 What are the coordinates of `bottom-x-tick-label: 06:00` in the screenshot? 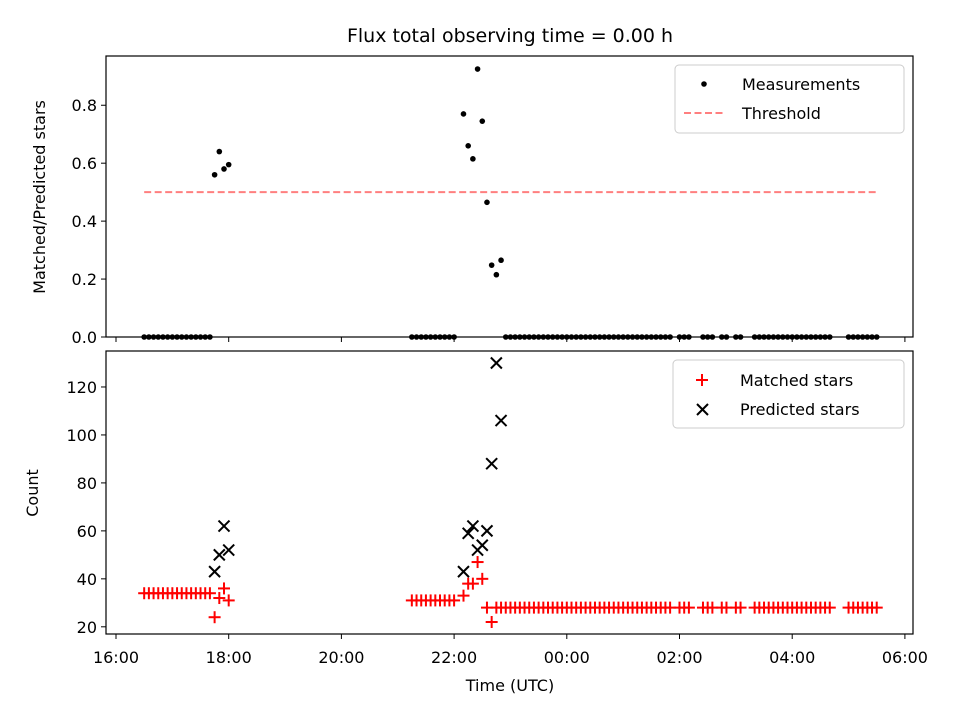 It's located at (905, 657).